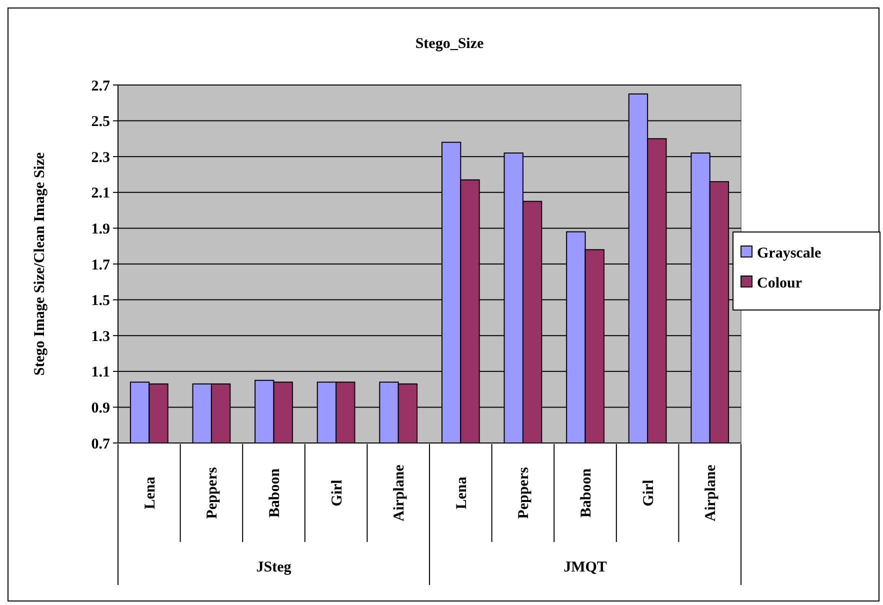  What do you see at coordinates (100, 122) in the screenshot?
I see `y-tick-label: 2.5` at bounding box center [100, 122].